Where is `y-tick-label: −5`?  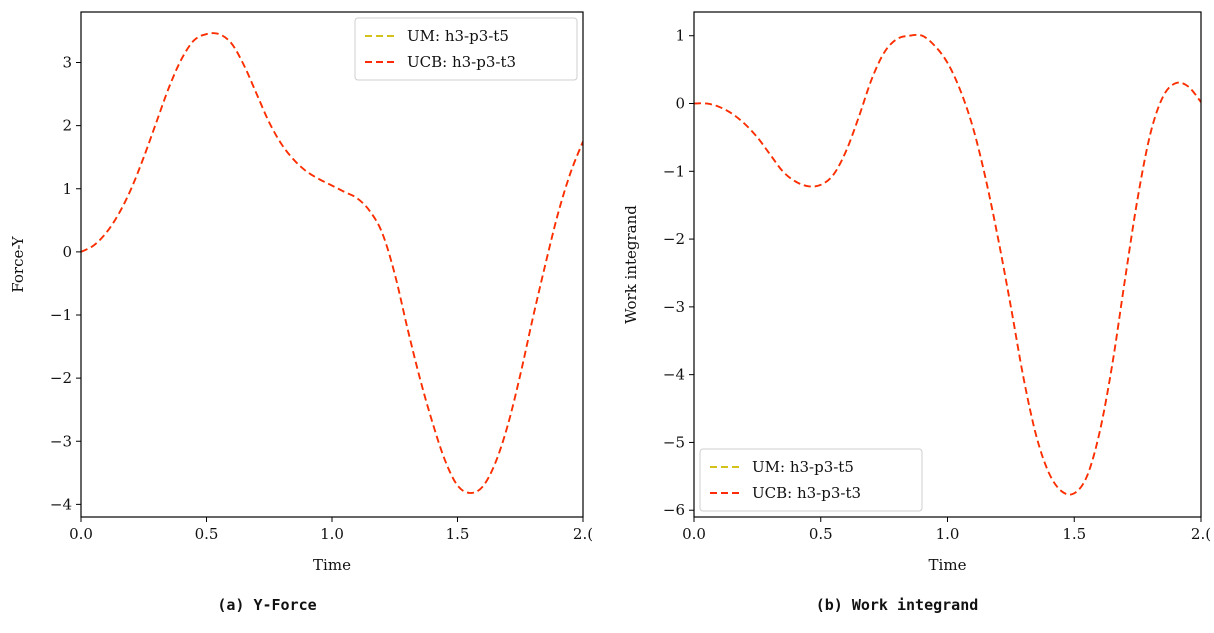 y-tick-label: −5 is located at coordinates (674, 442).